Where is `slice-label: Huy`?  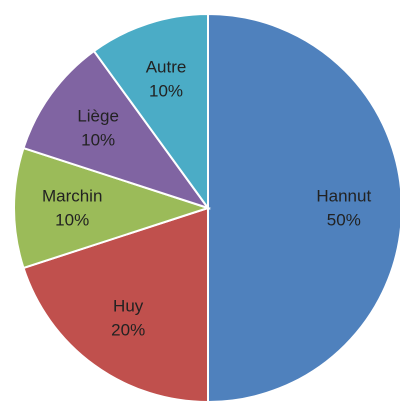 slice-label: Huy is located at coordinates (128, 305).